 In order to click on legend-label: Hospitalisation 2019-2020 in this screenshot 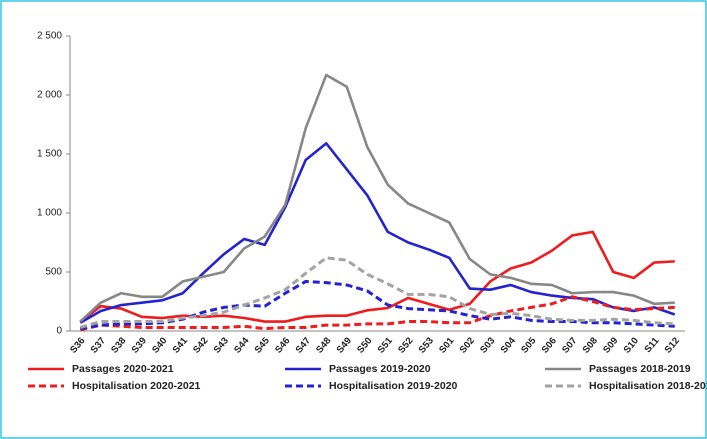, I will do `click(393, 386)`.